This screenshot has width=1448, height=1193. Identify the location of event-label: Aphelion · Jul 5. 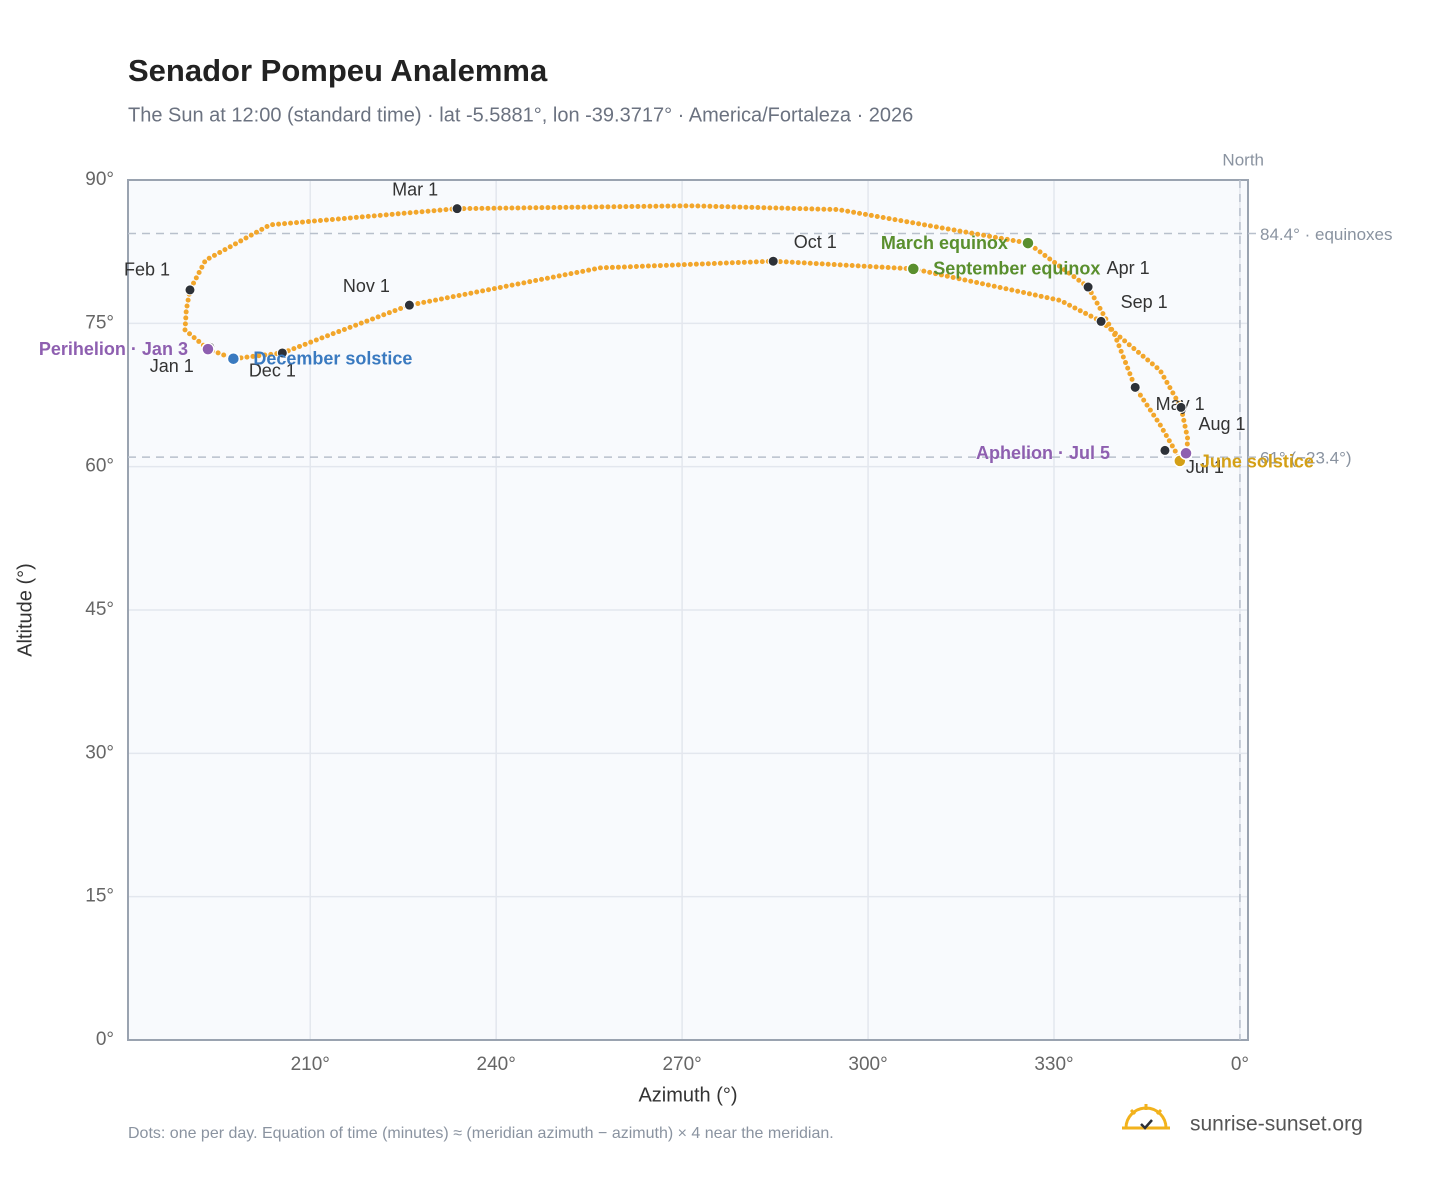
(1043, 453).